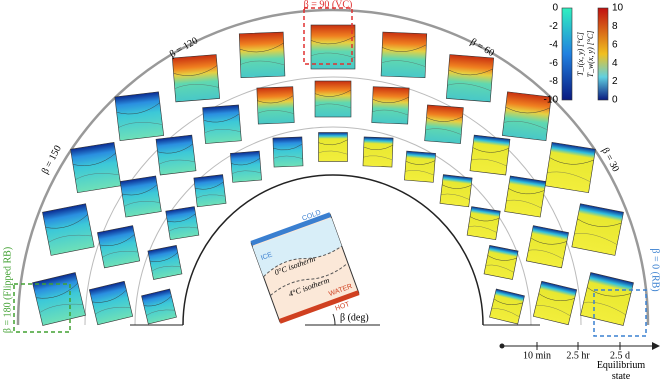 The image size is (664, 386). I want to click on inset-label: HOT, so click(342, 307).